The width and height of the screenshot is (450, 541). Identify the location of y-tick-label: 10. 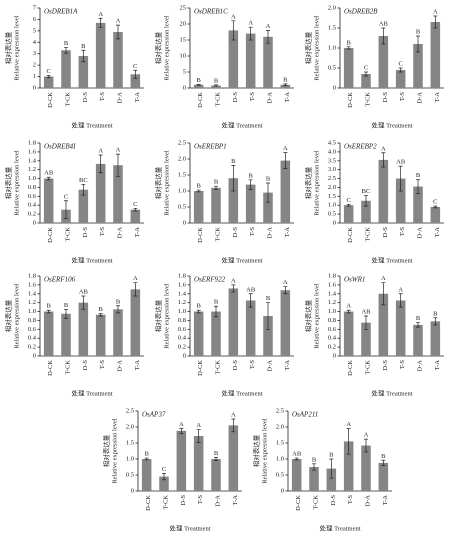
(183, 55).